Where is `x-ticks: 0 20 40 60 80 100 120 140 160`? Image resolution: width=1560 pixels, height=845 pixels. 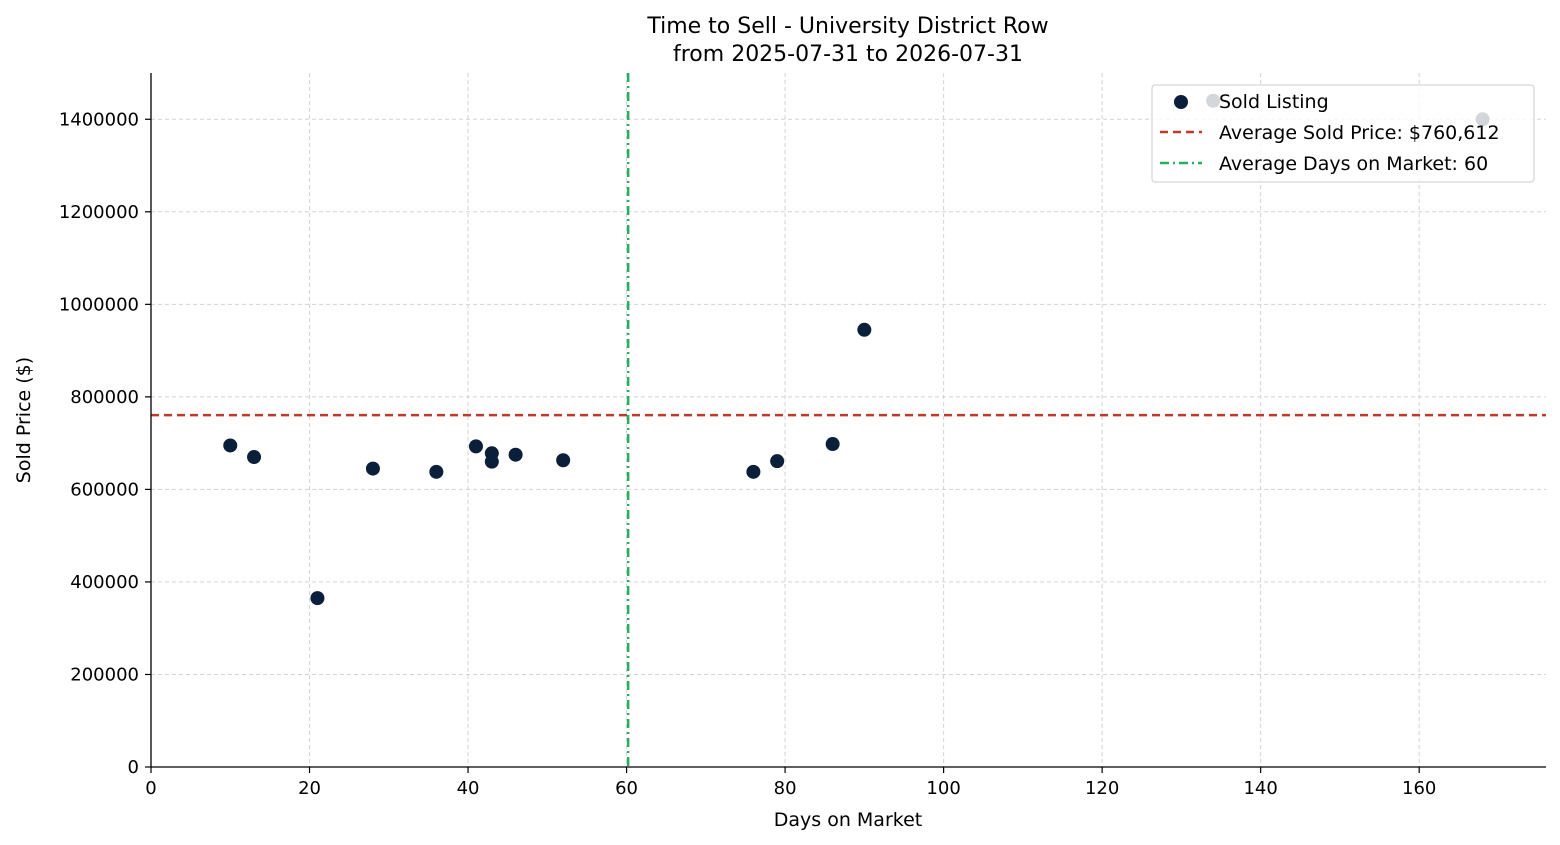 x-ticks: 0 20 40 60 80 100 120 140 160 is located at coordinates (790, 783).